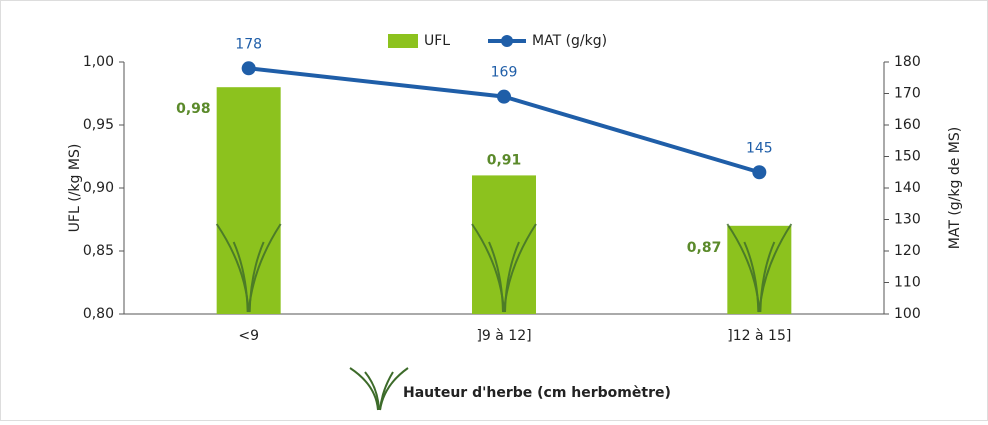  What do you see at coordinates (504, 73) in the screenshot?
I see `data-label: 169` at bounding box center [504, 73].